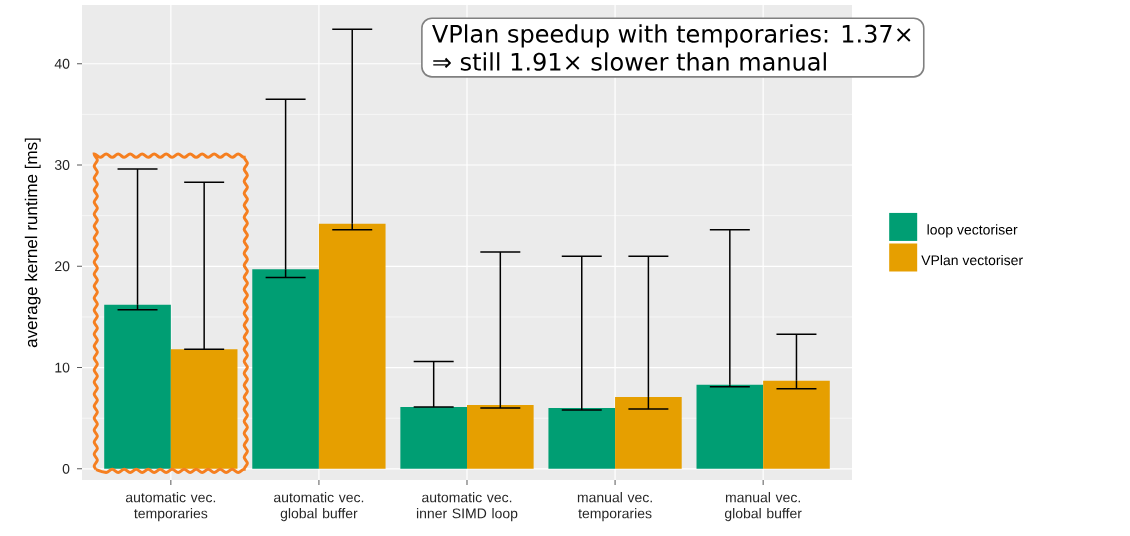 The image size is (1130, 536). I want to click on legend-label: loop vectoriser, so click(972, 231).